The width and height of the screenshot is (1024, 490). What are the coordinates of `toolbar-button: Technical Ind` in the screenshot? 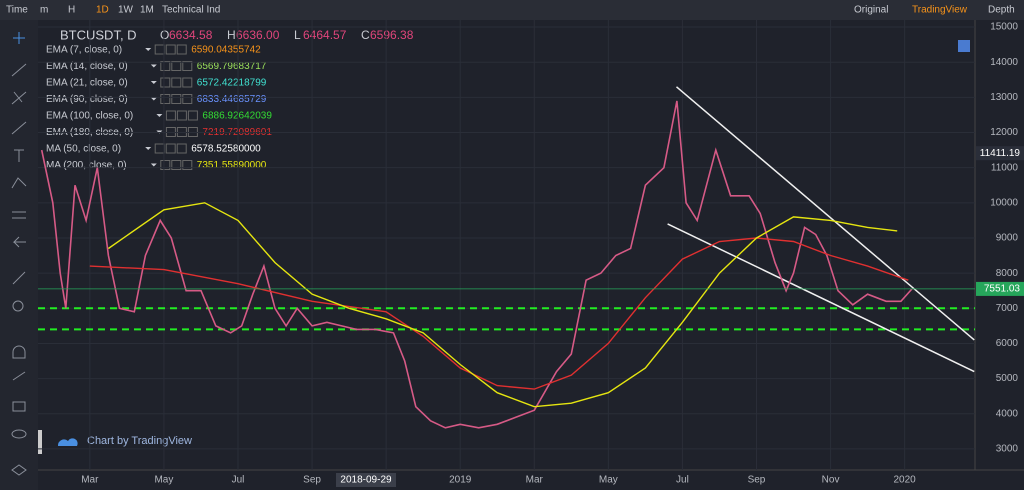 It's located at (191, 10).